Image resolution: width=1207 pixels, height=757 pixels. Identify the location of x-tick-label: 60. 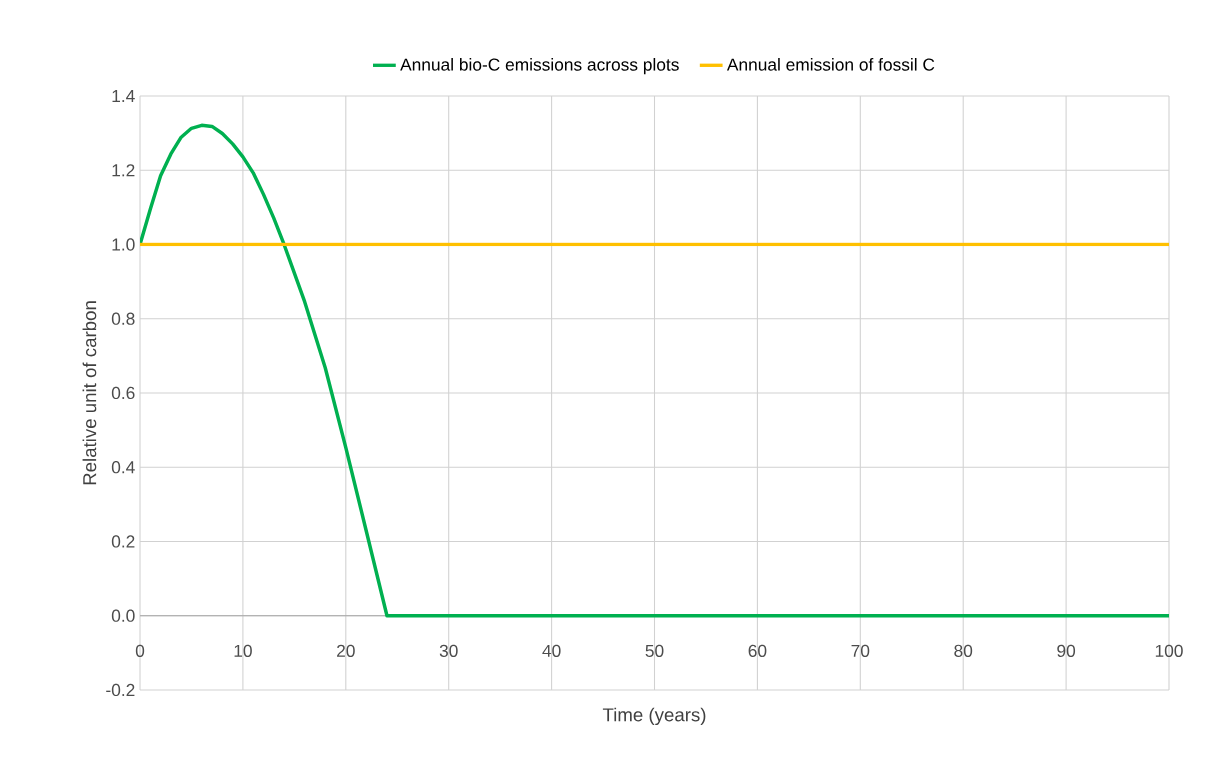
(757, 650).